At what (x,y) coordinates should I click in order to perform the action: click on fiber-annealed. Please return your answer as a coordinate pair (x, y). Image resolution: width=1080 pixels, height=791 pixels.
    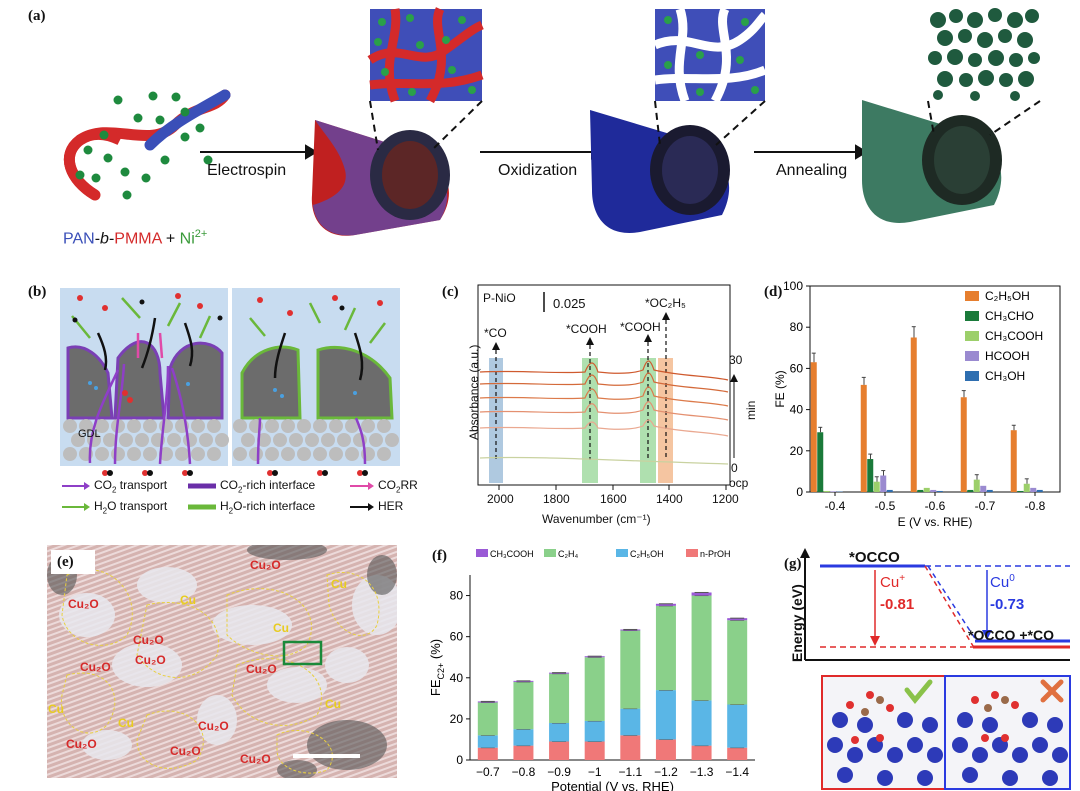
    Looking at the image, I should click on (932, 161).